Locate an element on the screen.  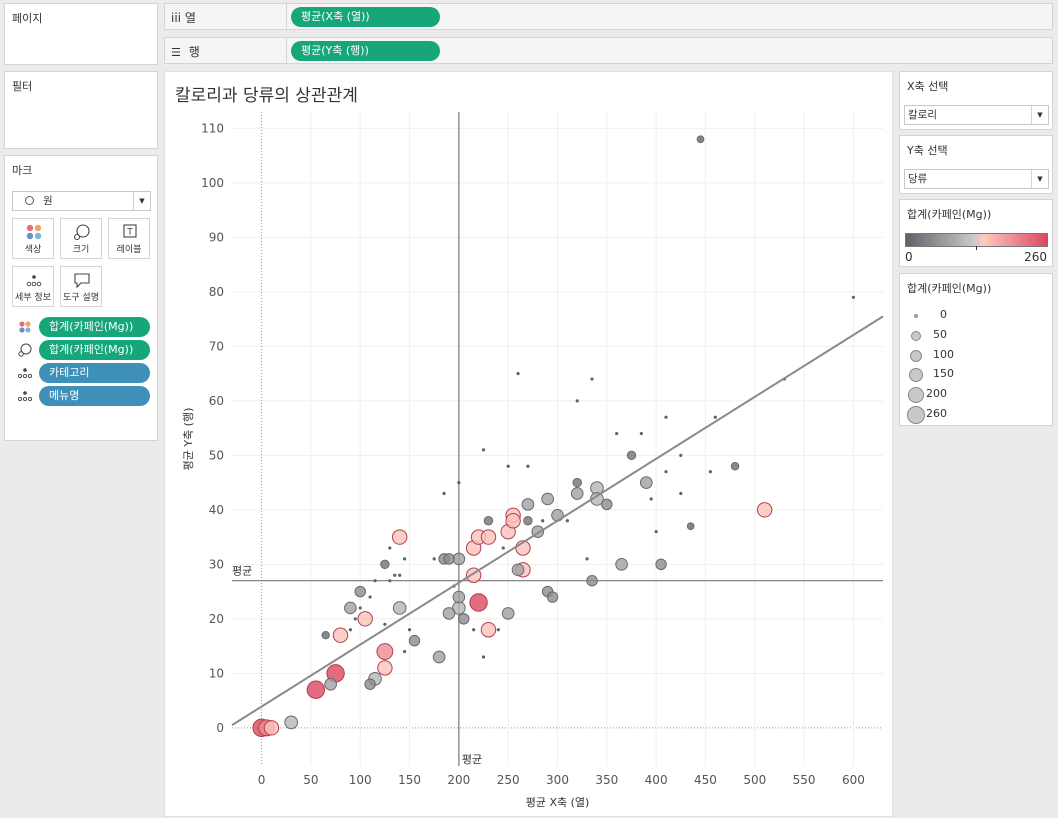
filter-panel-title: 필터 is located at coordinates (22, 86).